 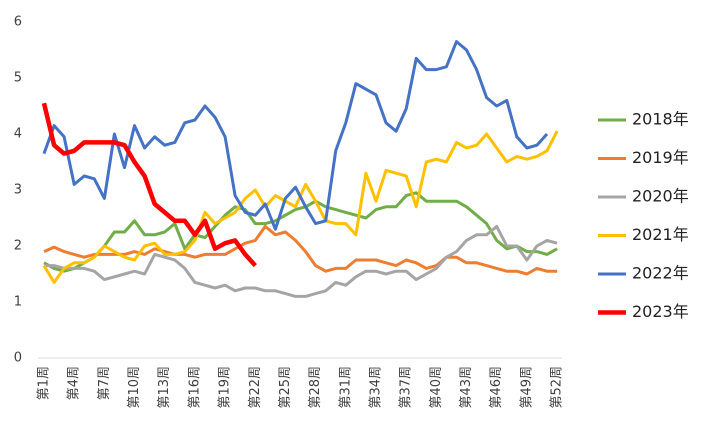 I want to click on y-tick-label: 2, so click(x=18, y=246).